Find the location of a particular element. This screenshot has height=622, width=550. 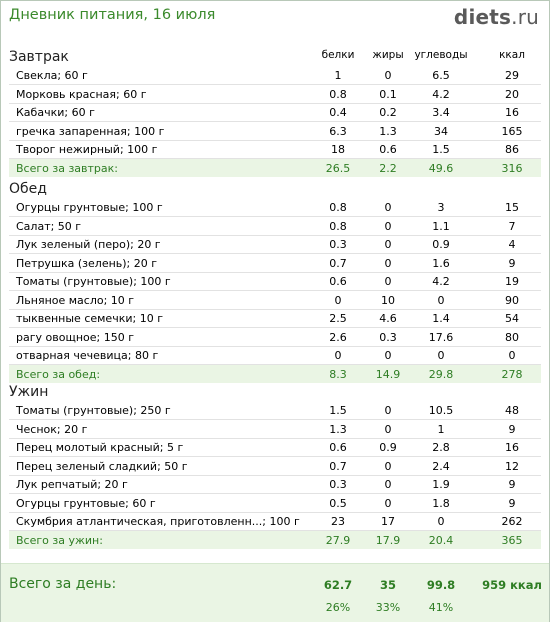

meal-total-fat: 17.9 is located at coordinates (388, 540).